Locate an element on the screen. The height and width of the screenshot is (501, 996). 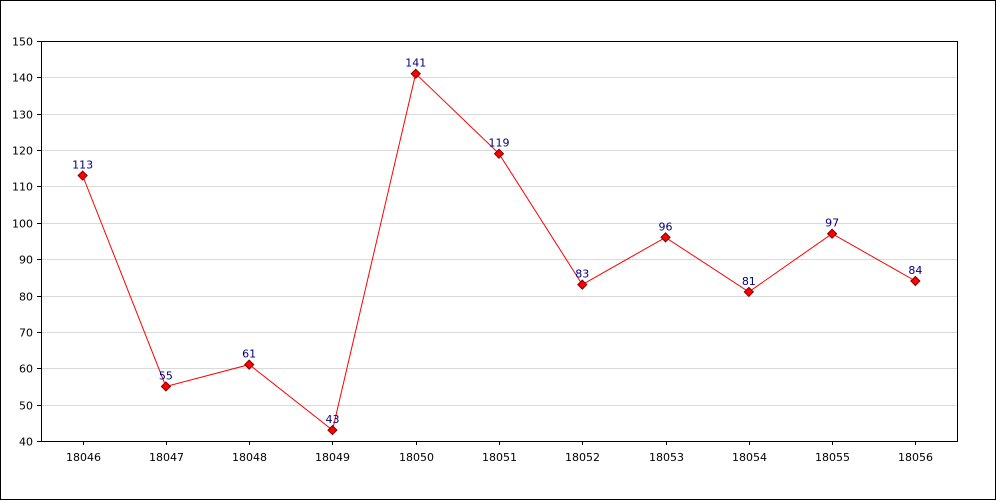
y-tick-label: 80 is located at coordinates (26, 297).